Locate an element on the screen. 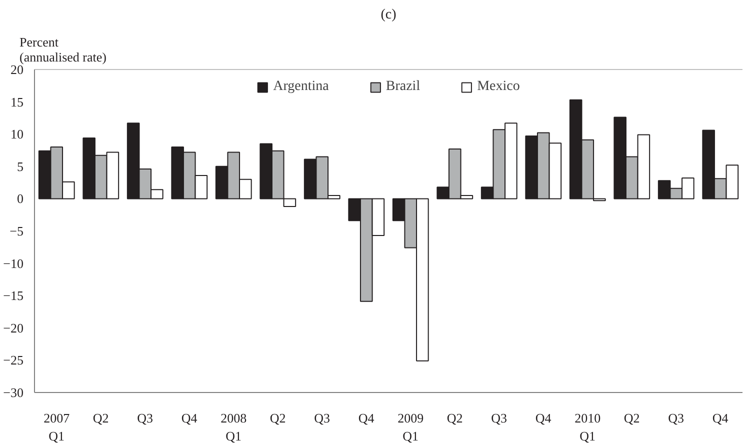 This screenshot has width=752, height=446. y-tick-label: 5 is located at coordinates (20, 166).